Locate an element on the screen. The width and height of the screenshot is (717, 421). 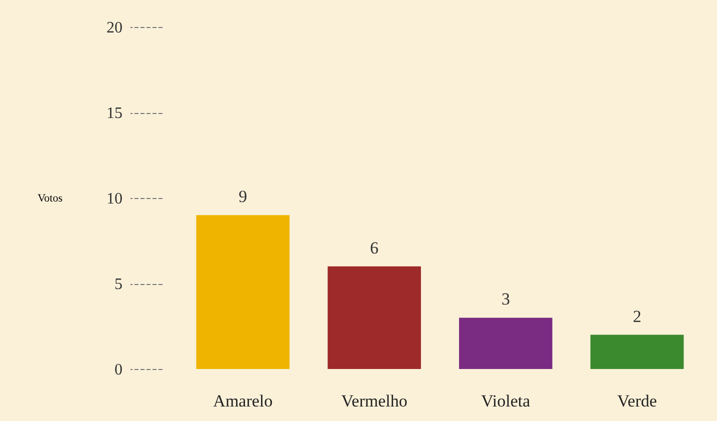
x-tick-label: Amarelo is located at coordinates (243, 401).